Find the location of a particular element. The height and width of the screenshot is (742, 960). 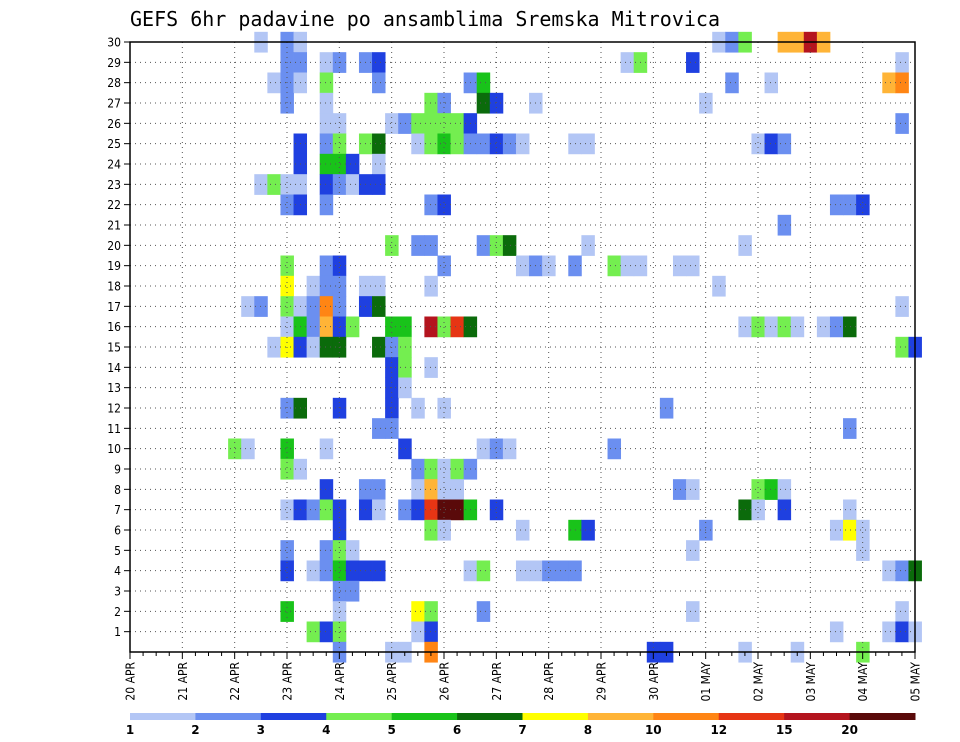

x-tick-label: 24 APR is located at coordinates (340, 681).